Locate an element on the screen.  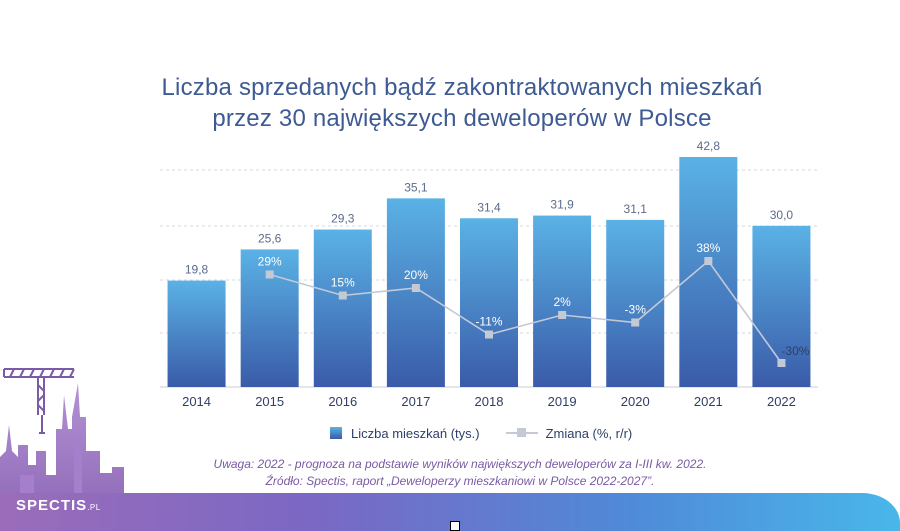
change-label-2021: 38% is located at coordinates (708, 248).